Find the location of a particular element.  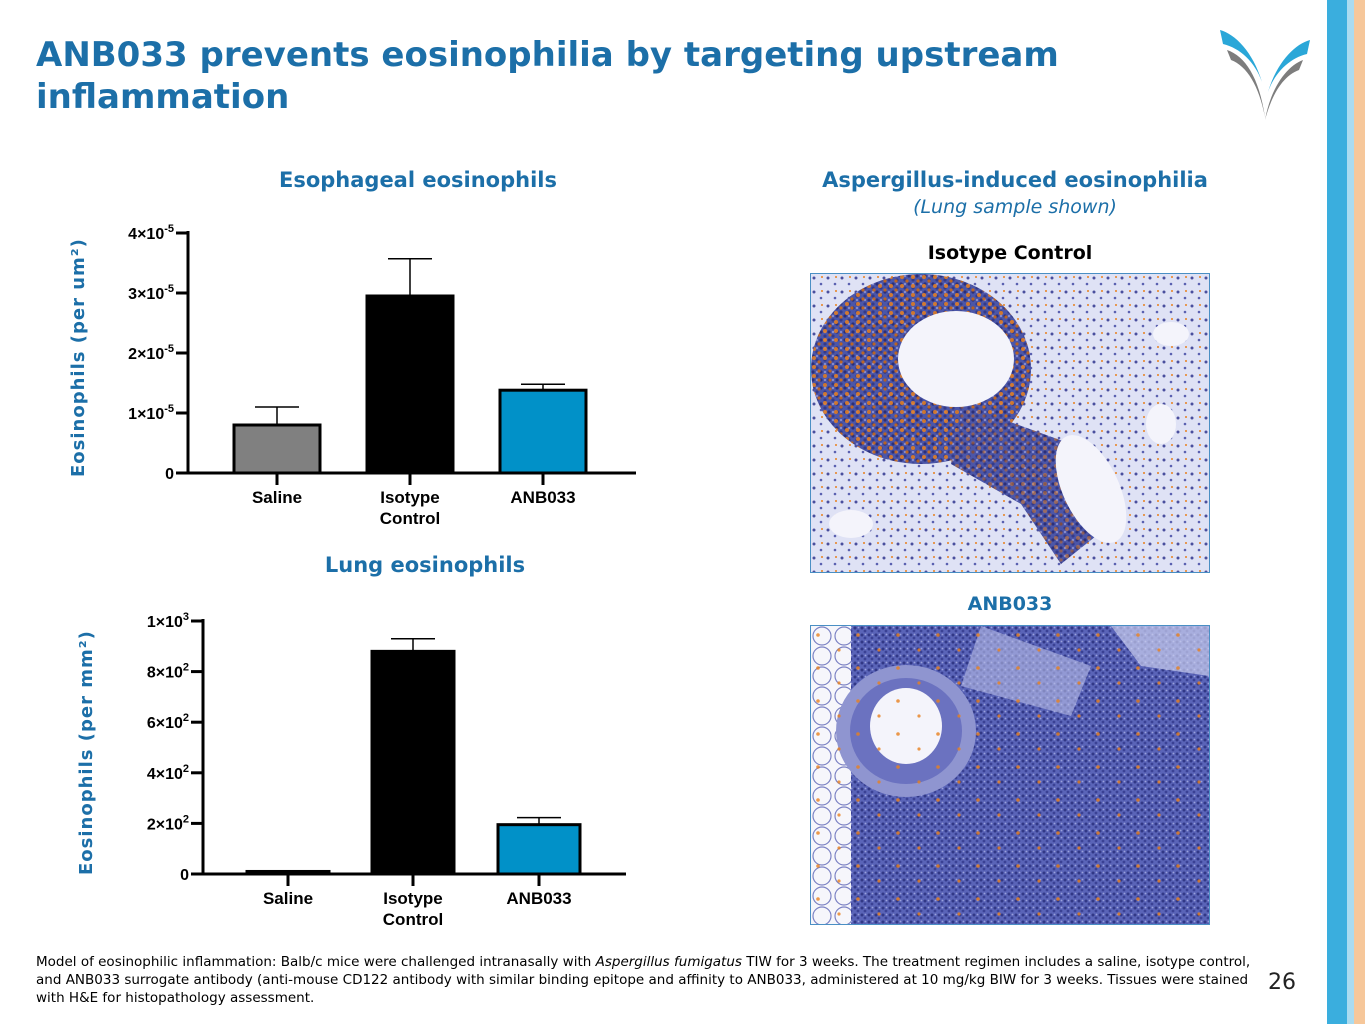

chart-ylabel-esophageal: Eosinophils (per um²) is located at coordinates (78, 357).